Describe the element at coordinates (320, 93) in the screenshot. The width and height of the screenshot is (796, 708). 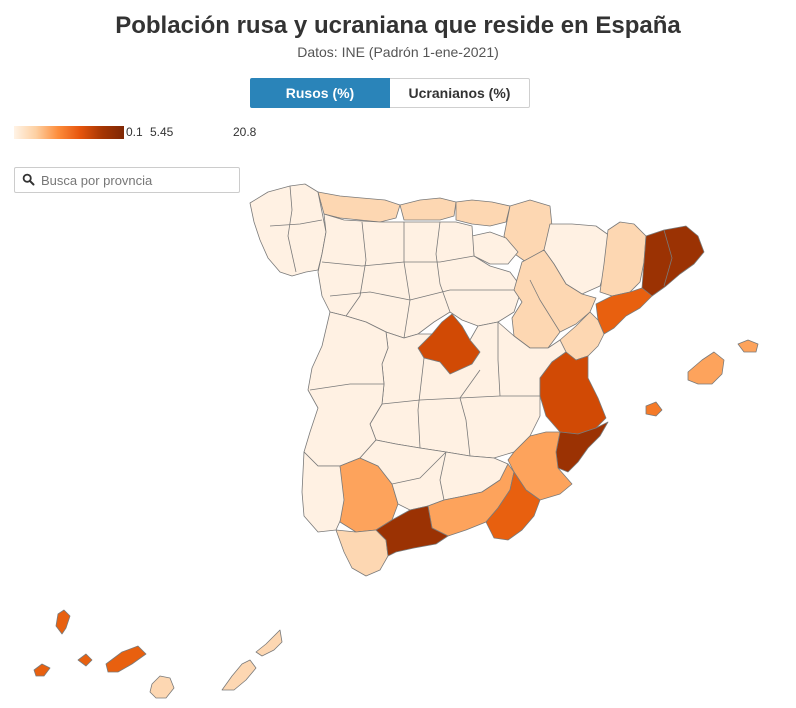
I see `tab-rusos: Rusos (%)` at that location.